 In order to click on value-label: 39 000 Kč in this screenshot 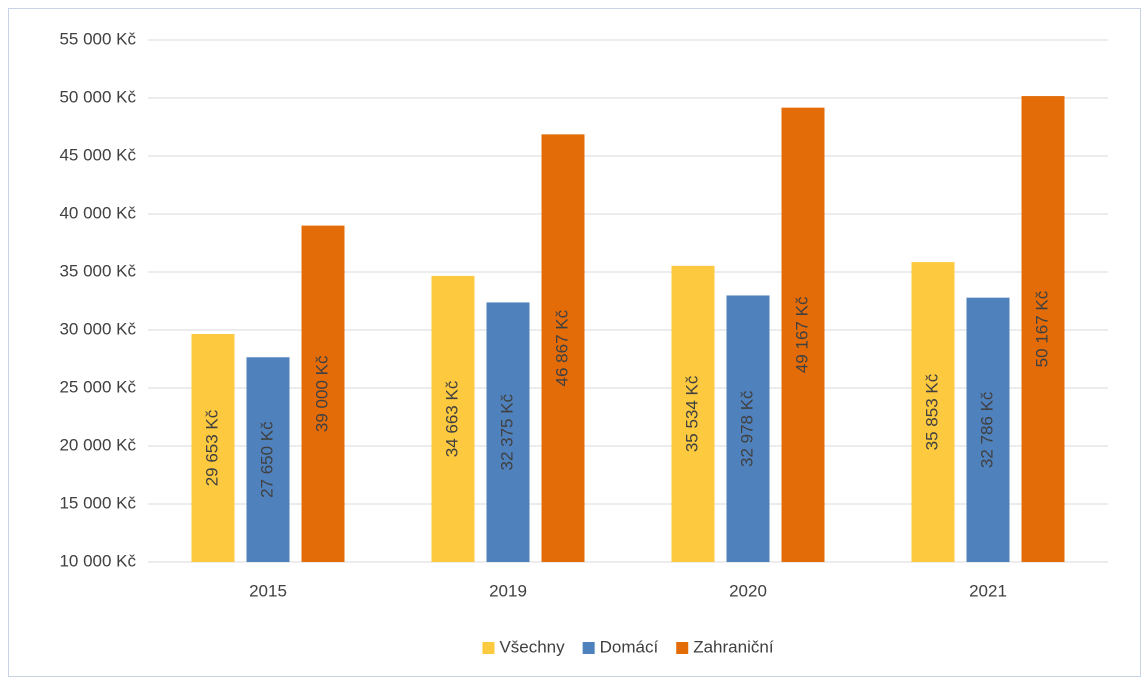, I will do `click(321, 393)`.